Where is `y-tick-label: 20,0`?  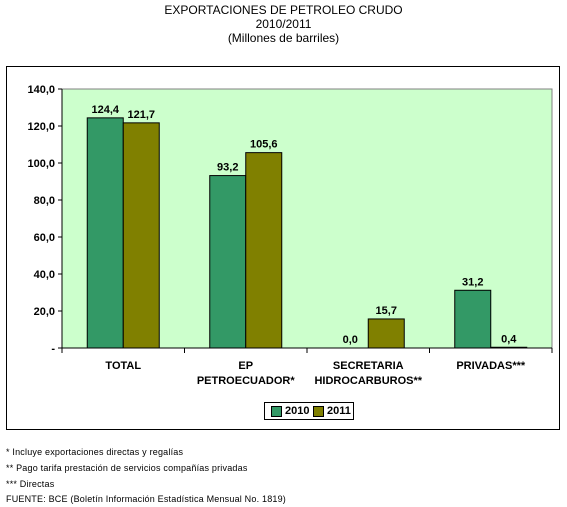
y-tick-label: 20,0 is located at coordinates (44, 312).